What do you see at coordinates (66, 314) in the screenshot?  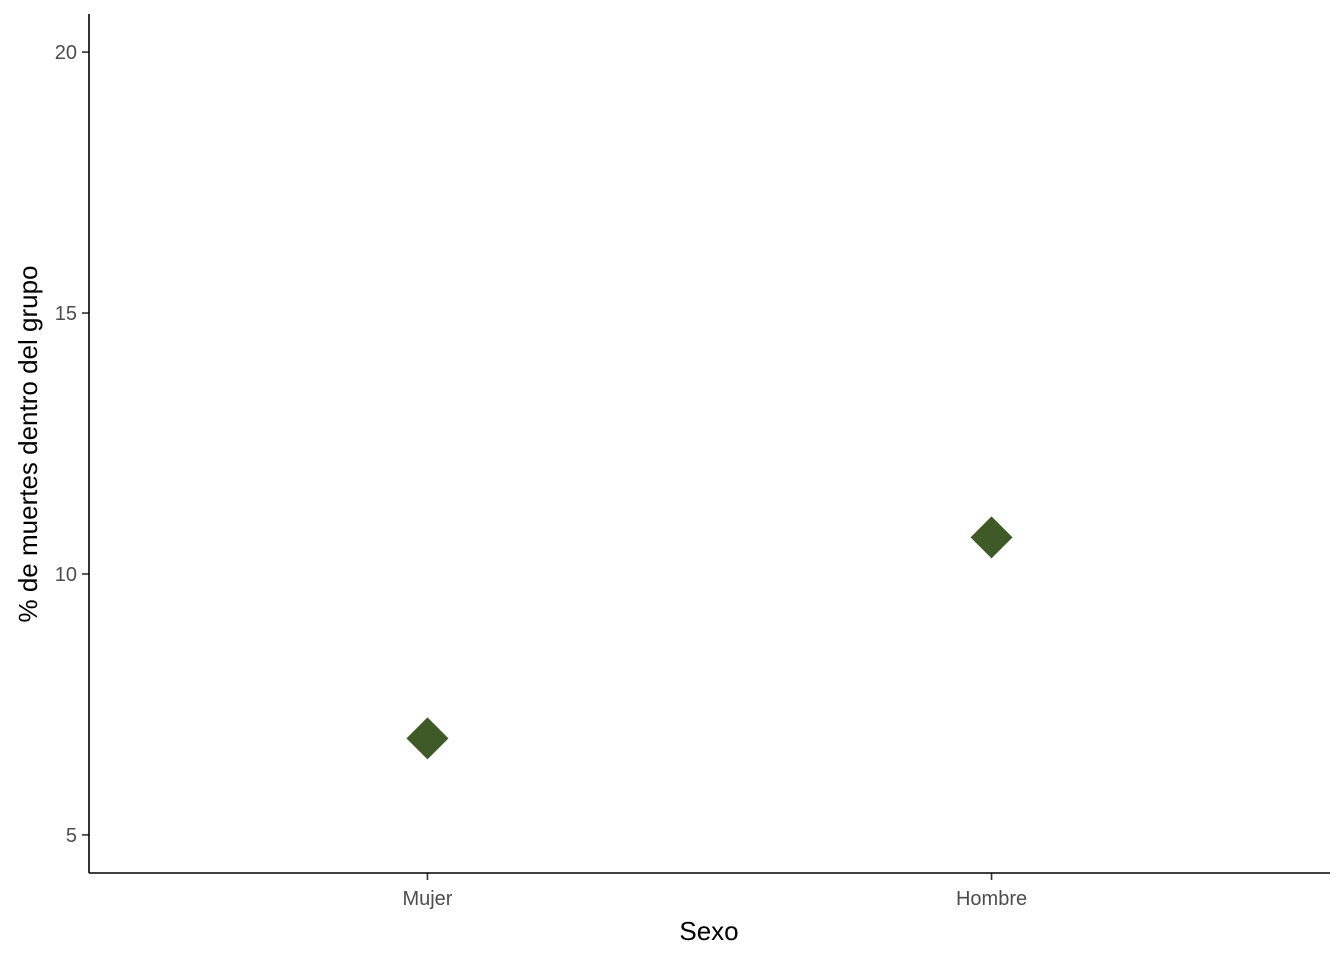 I see `y-tick-label: 15` at bounding box center [66, 314].